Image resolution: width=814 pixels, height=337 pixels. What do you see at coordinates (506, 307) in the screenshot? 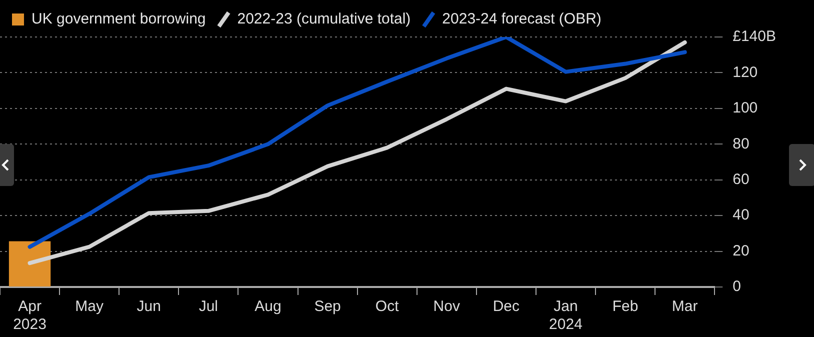
I see `x-tick-label: Dec` at bounding box center [506, 307].